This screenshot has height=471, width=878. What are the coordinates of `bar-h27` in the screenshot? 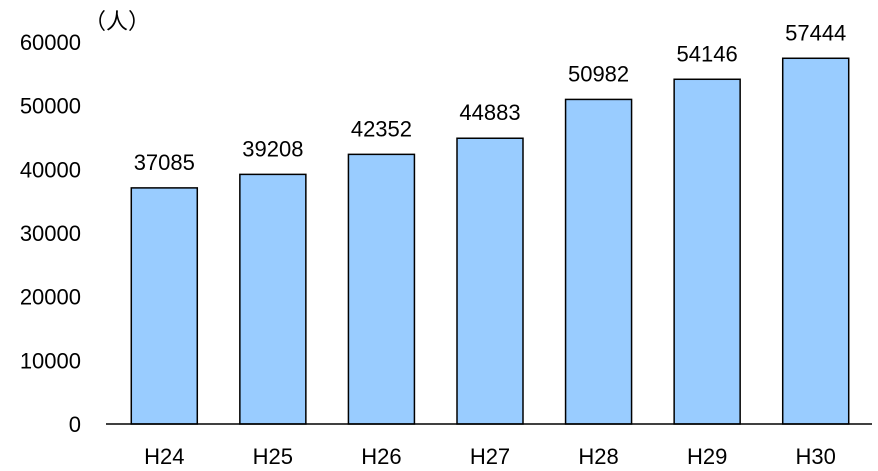 It's located at (490, 281).